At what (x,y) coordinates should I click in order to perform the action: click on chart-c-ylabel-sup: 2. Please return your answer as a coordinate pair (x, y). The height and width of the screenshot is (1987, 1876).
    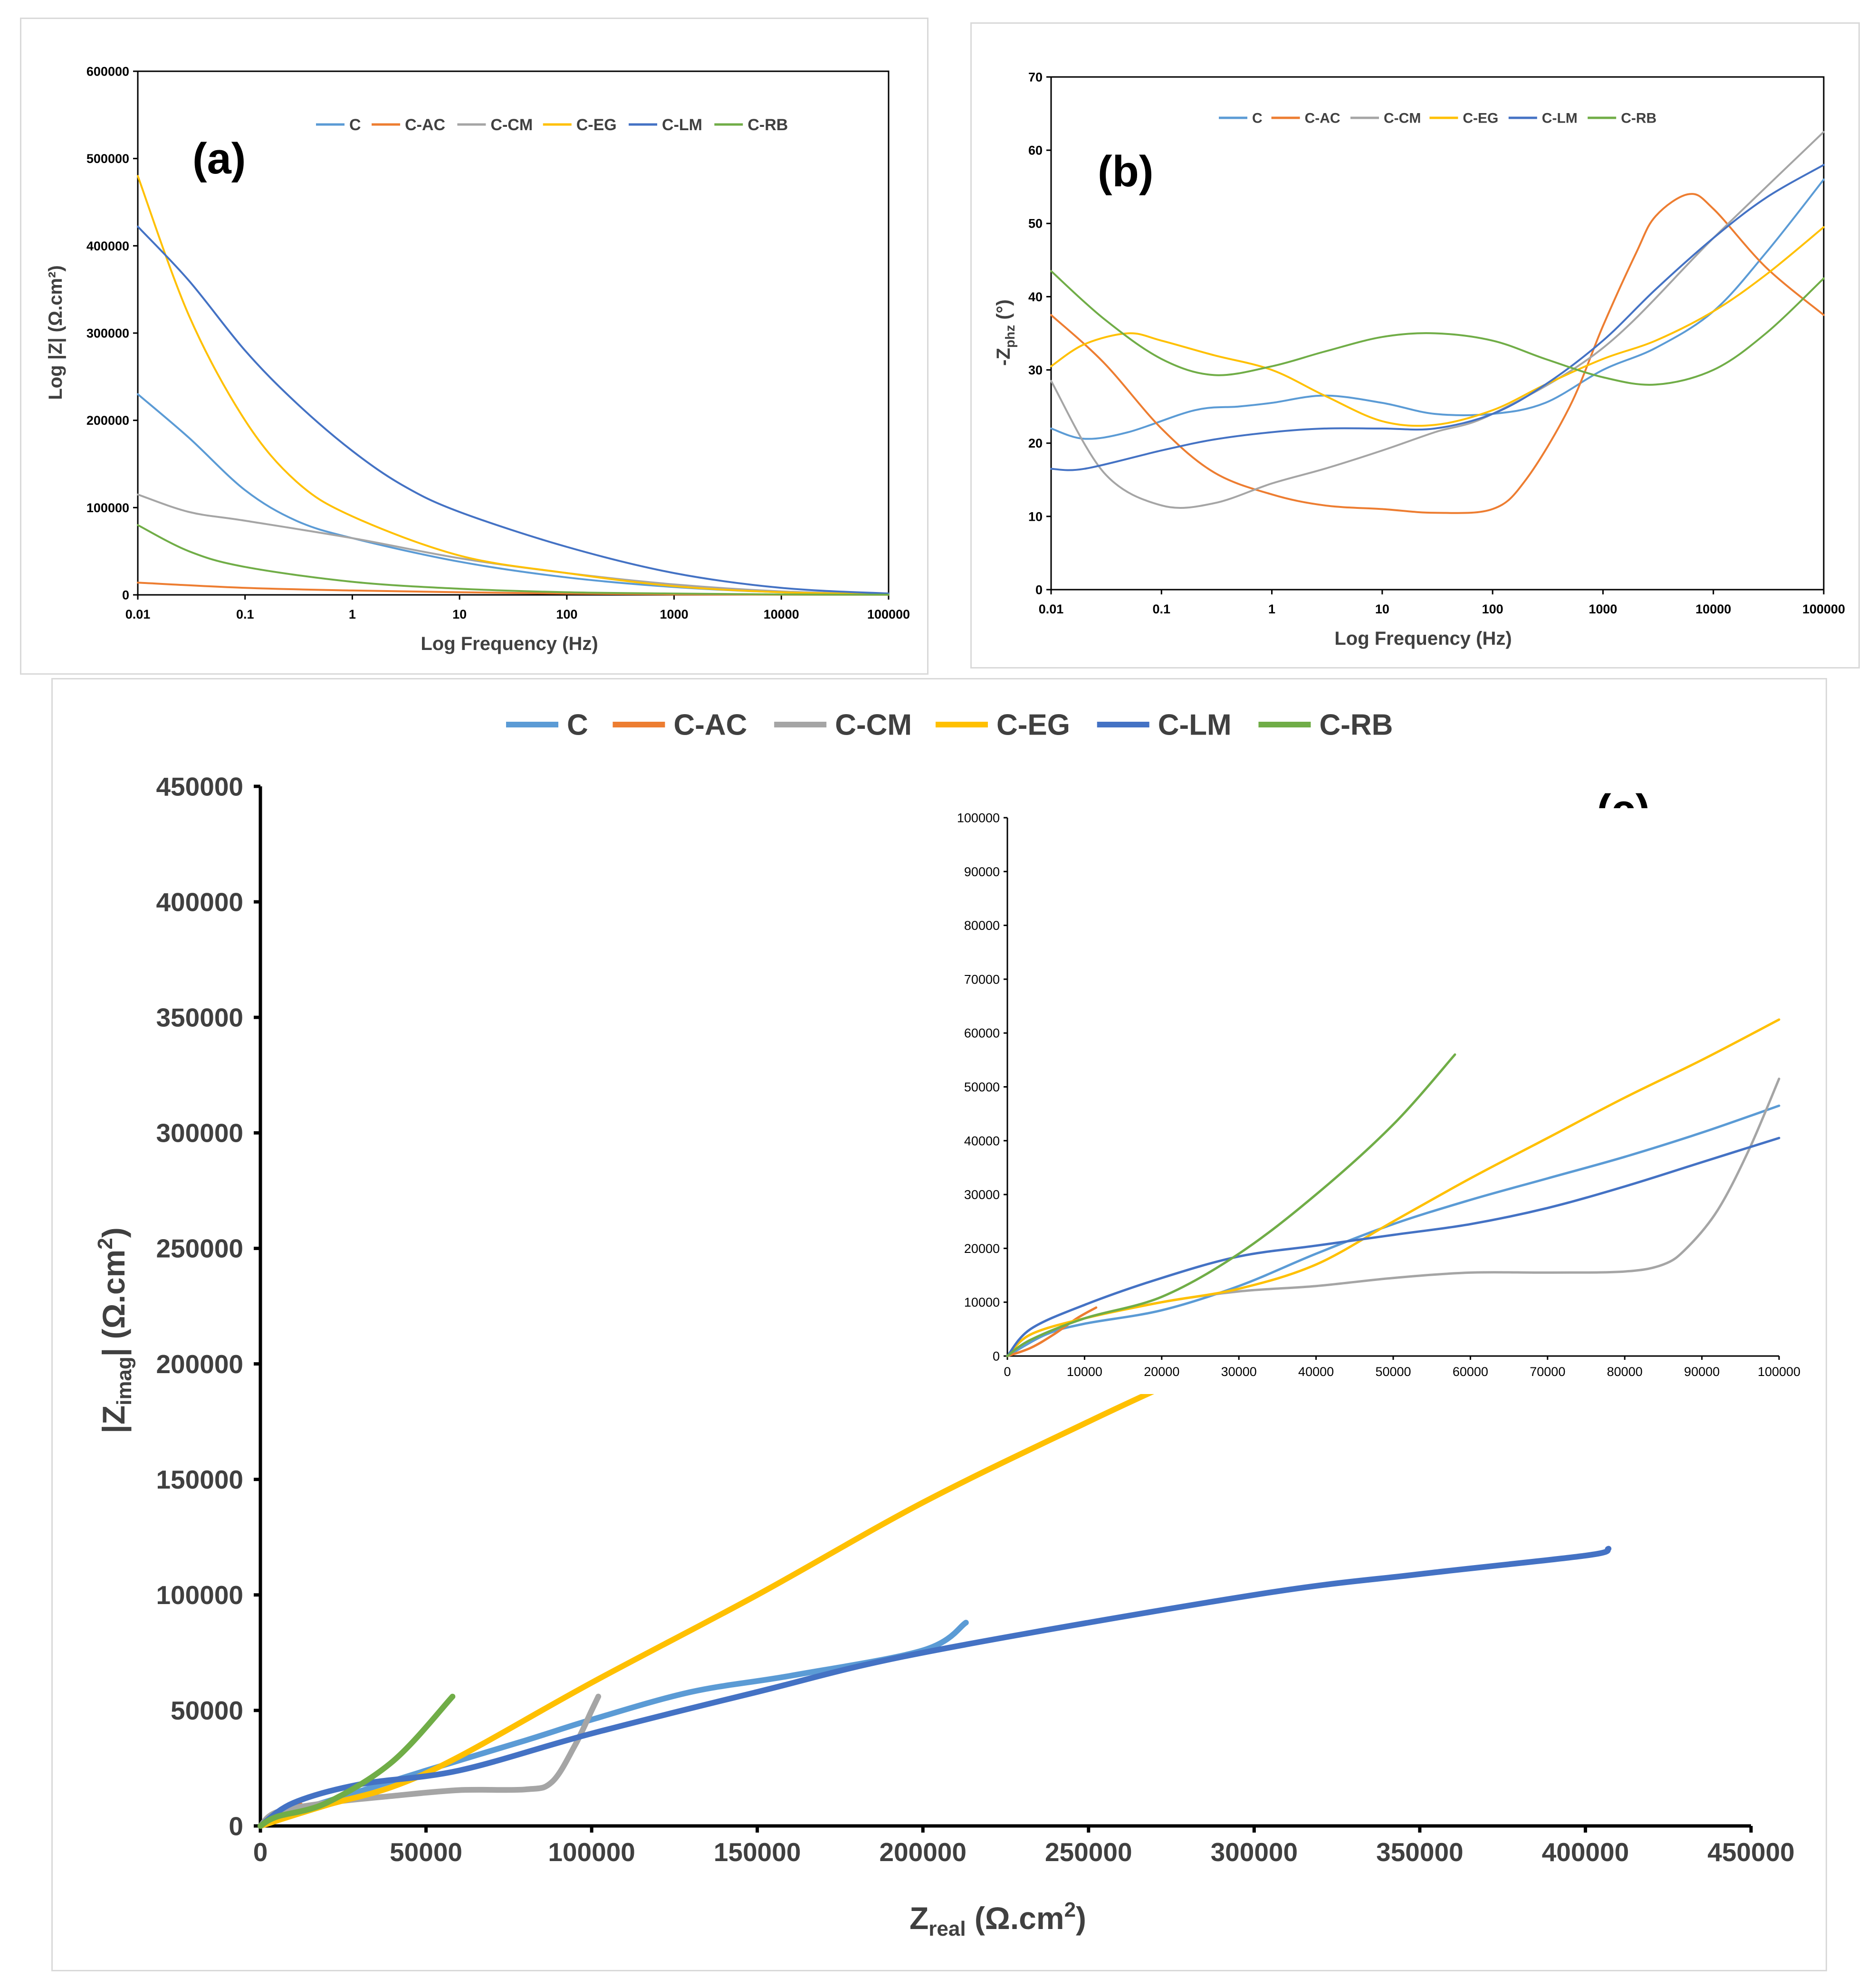
    Looking at the image, I should click on (106, 1244).